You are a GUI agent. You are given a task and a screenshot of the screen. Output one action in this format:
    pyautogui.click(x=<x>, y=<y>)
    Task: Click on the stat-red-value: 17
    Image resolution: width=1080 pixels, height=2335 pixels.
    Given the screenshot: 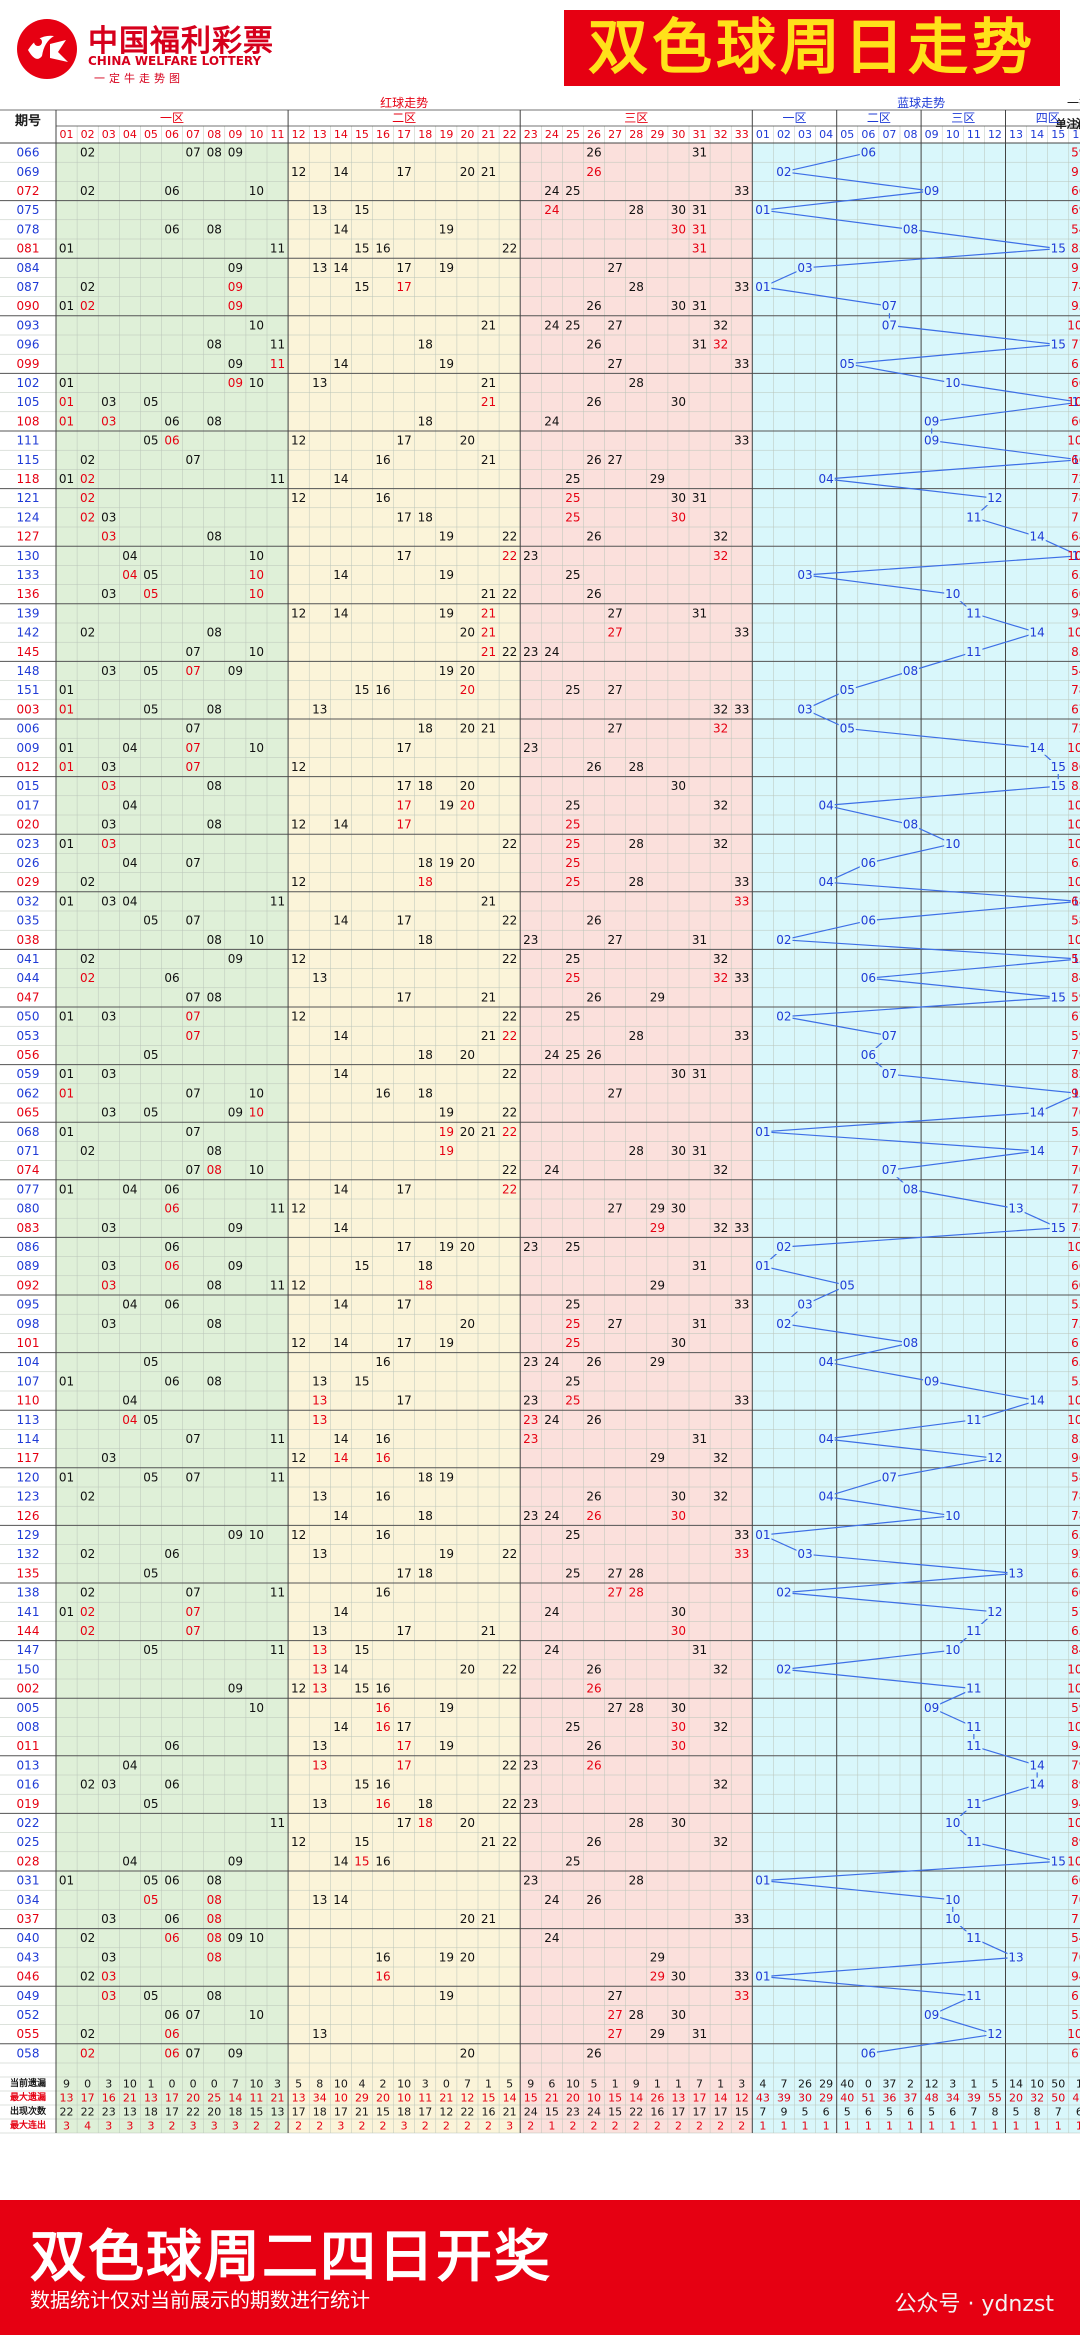 What is the action you would take?
    pyautogui.click(x=299, y=2112)
    